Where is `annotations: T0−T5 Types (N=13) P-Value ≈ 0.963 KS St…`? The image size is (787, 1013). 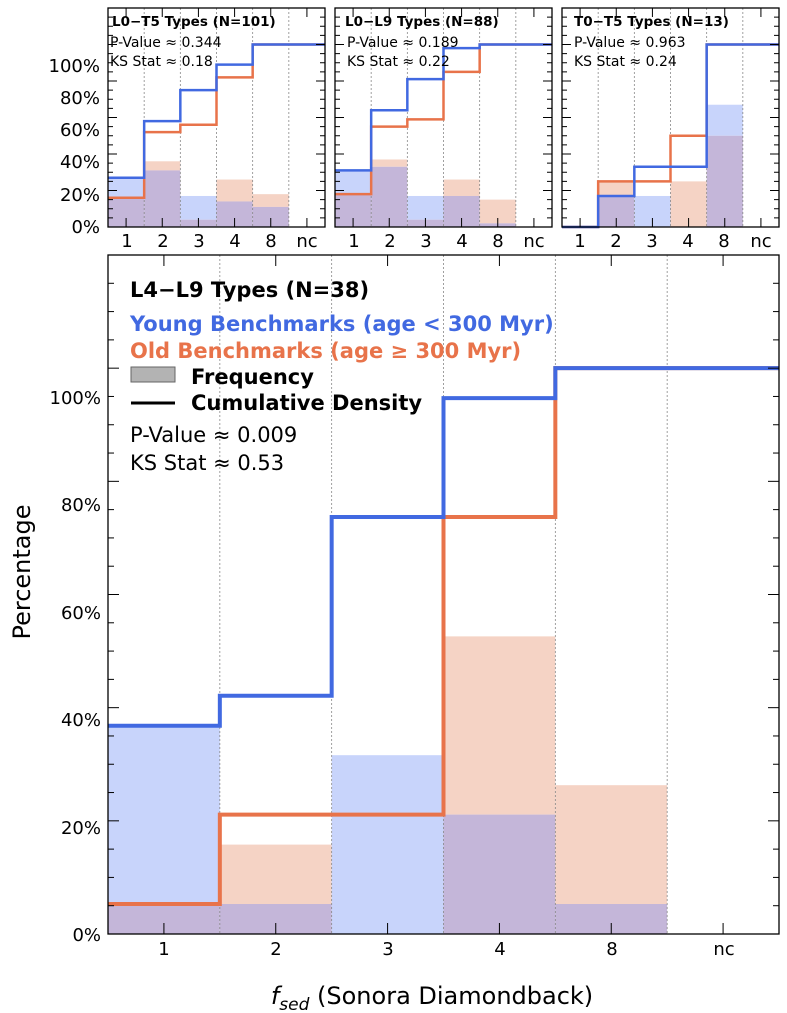
annotations: T0−T5 Types (N=13) P-Value ≈ 0.963 KS St… is located at coordinates (651, 42).